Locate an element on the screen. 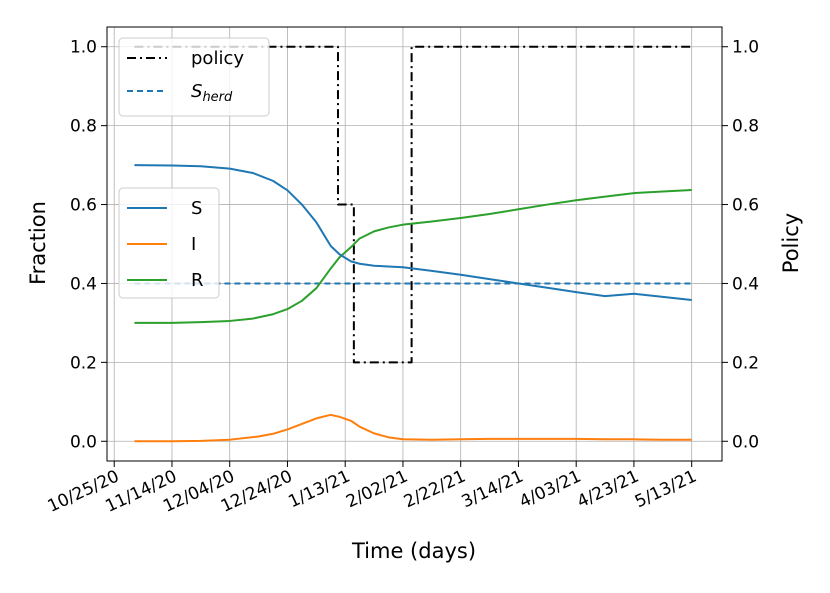  y-tick-label-right: 0.8 is located at coordinates (745, 127).